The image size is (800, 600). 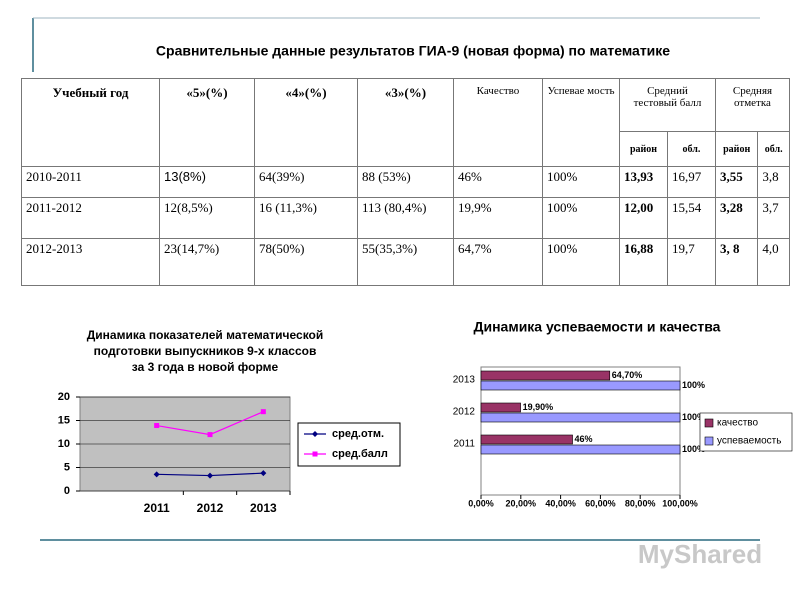 I want to click on header-cell: «3»(%), so click(x=405, y=122).